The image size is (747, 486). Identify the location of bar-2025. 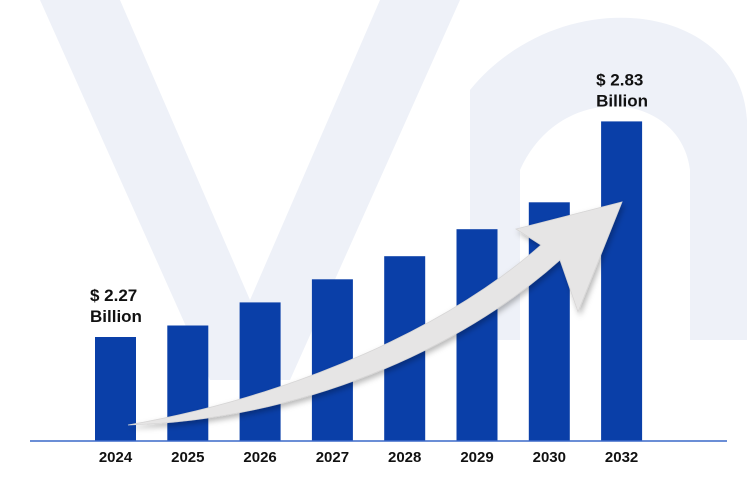
(188, 383).